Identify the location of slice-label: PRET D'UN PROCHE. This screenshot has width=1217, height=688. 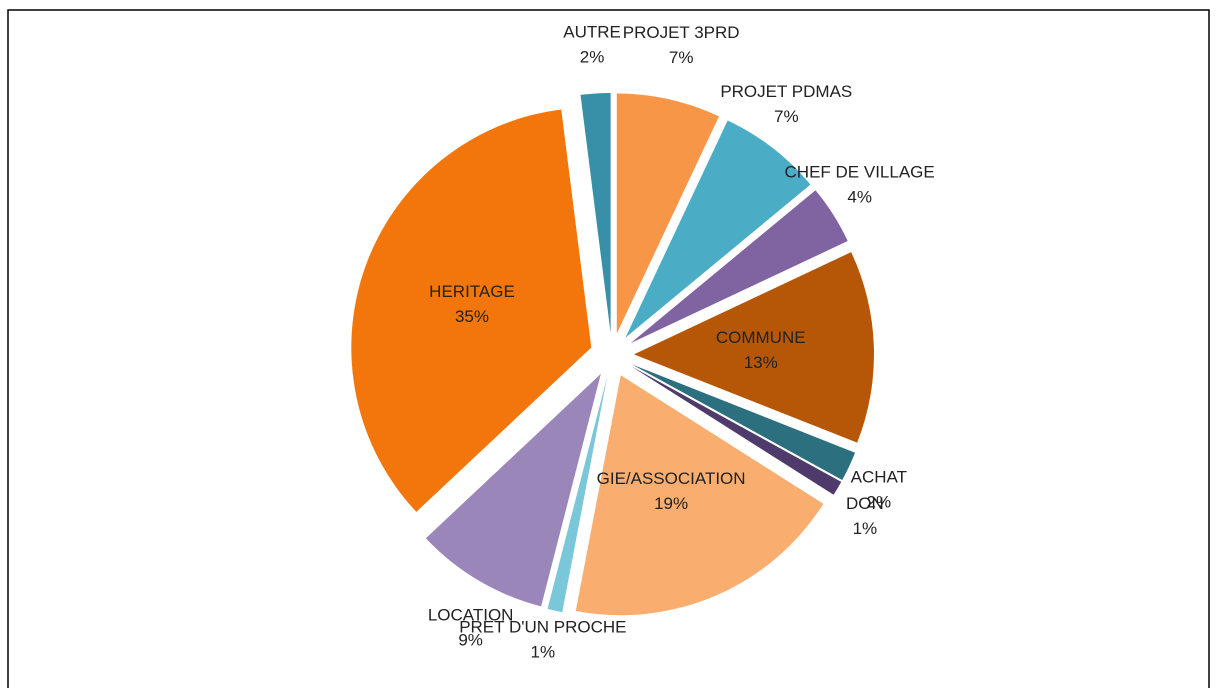
(542, 626).